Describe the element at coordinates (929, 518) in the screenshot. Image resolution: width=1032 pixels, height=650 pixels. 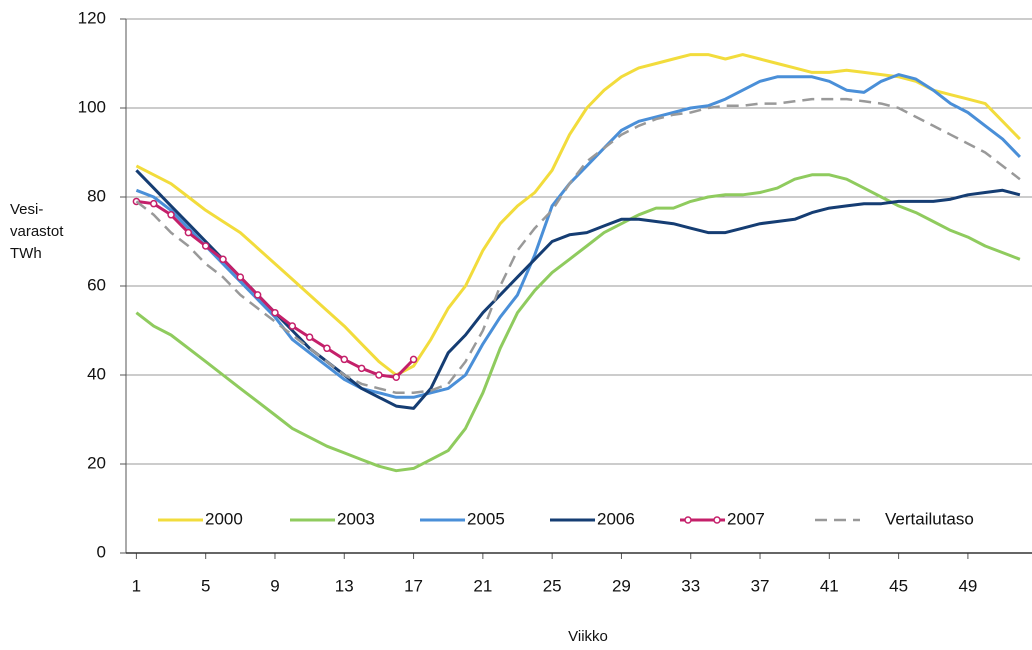
I see `legend-label: Vertailutaso` at that location.